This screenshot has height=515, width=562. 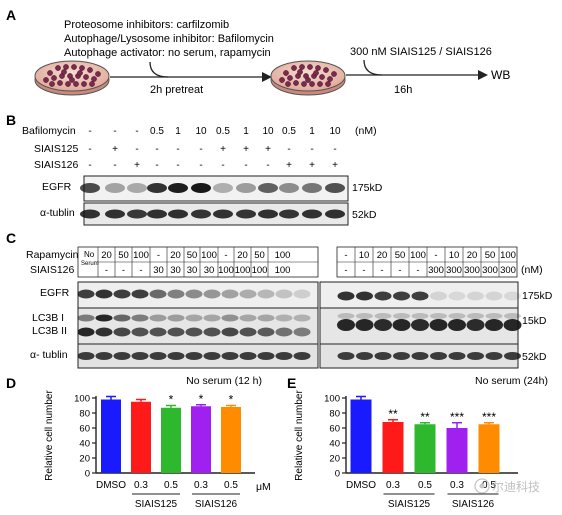 I want to click on row-label-siais126-c: SIAIS126, so click(x=52, y=270).